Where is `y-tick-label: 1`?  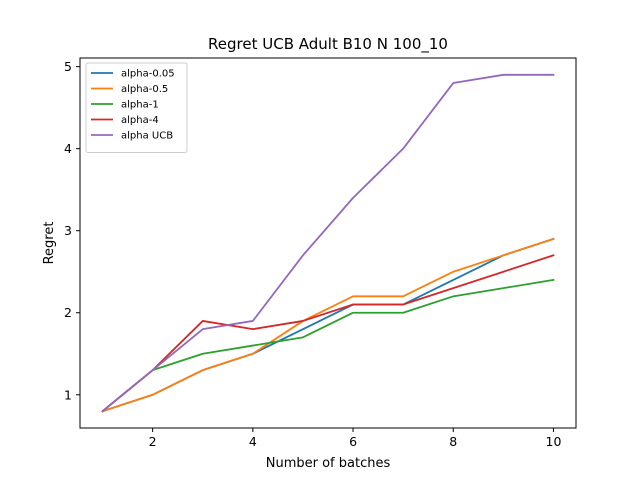
y-tick-label: 1 is located at coordinates (68, 394).